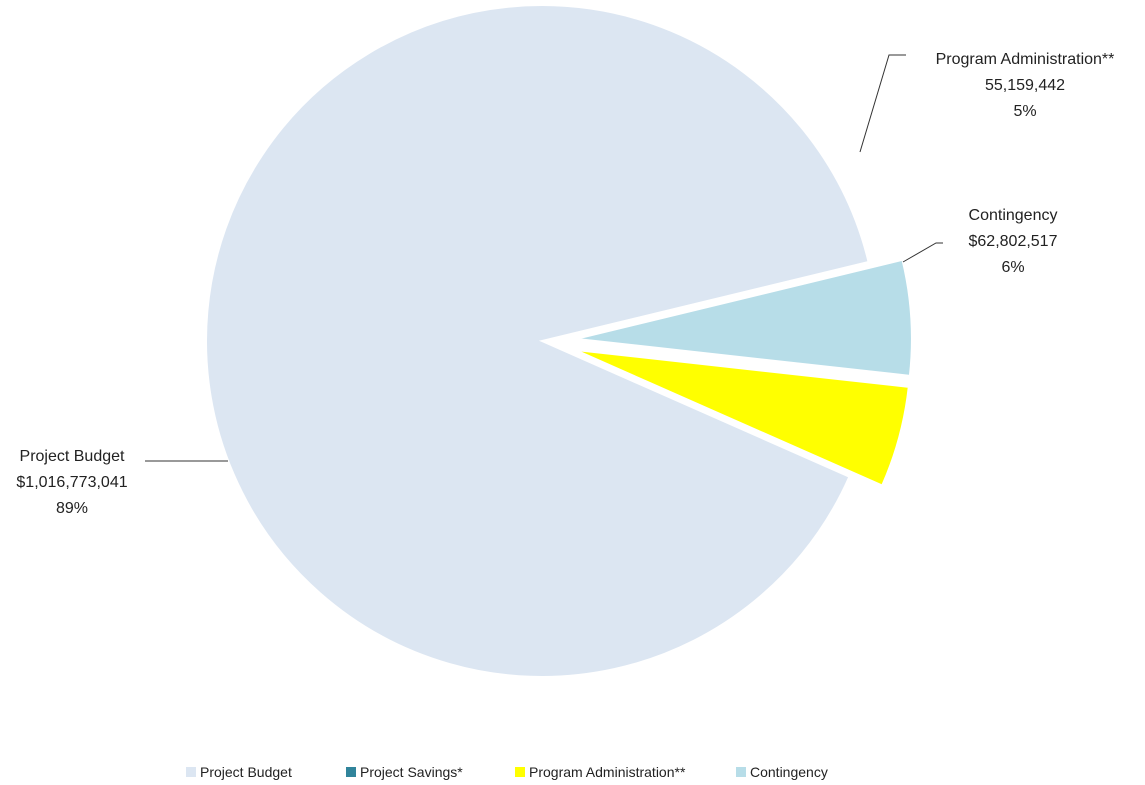 This screenshot has width=1145, height=785. I want to click on label-percent: 6%, so click(1012, 267).